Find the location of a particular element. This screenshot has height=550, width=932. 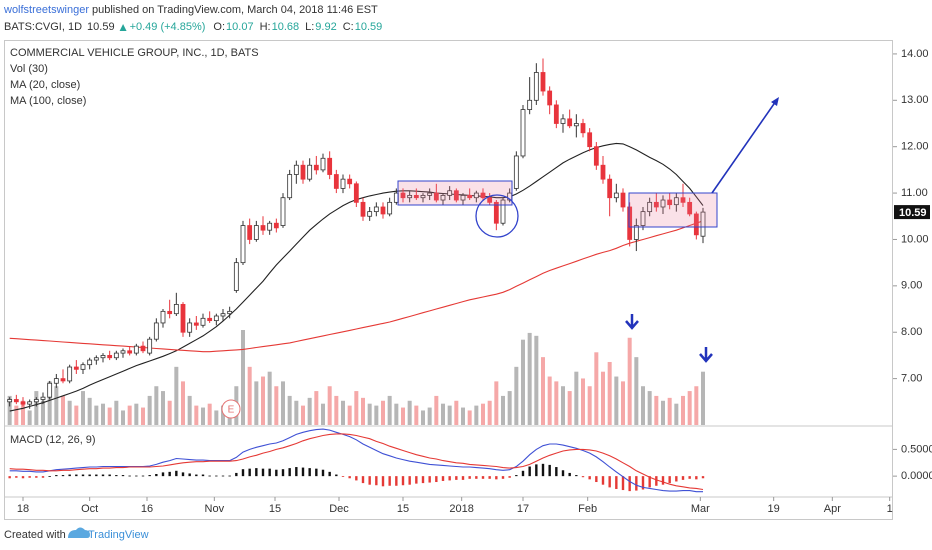

arrow is located at coordinates (744, 147).